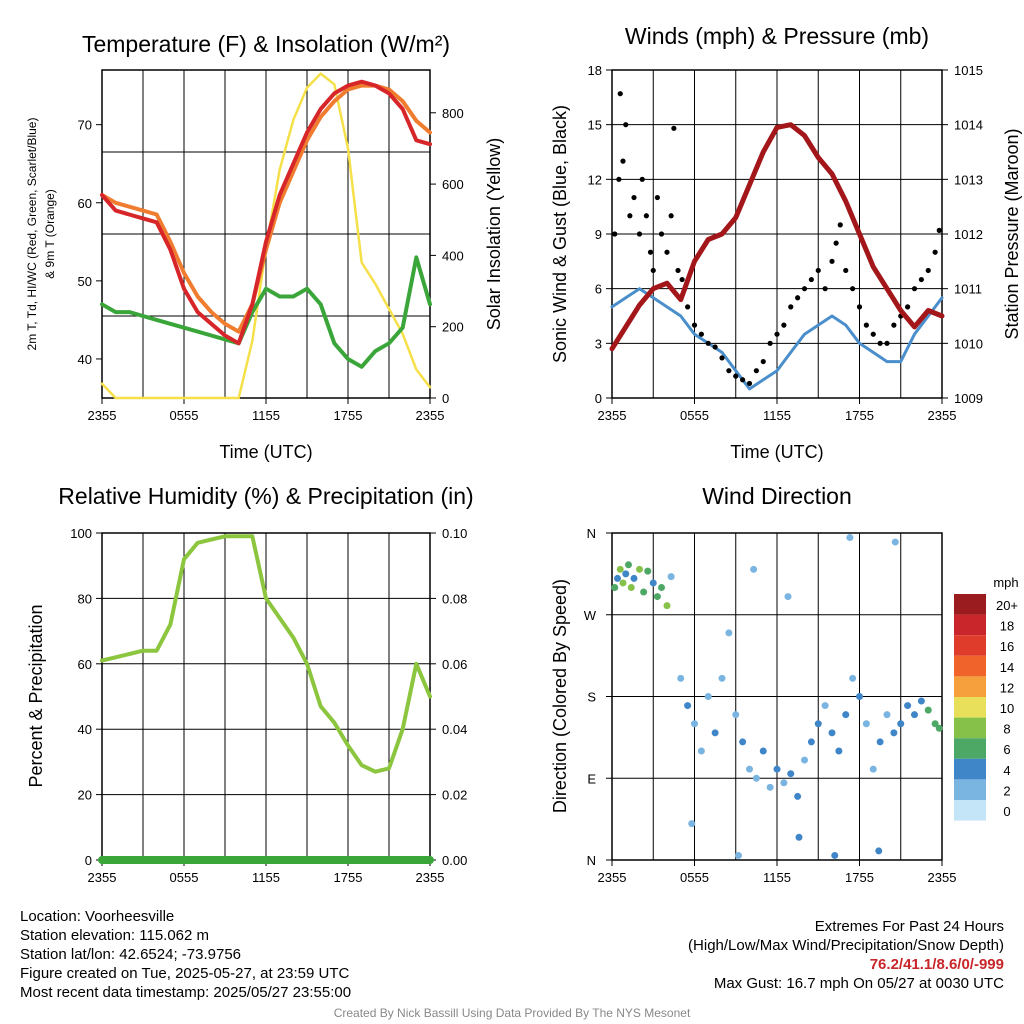 This screenshot has height=1024, width=1024. I want to click on y-axis-label: Direction (Colored By Speed), so click(560, 696).